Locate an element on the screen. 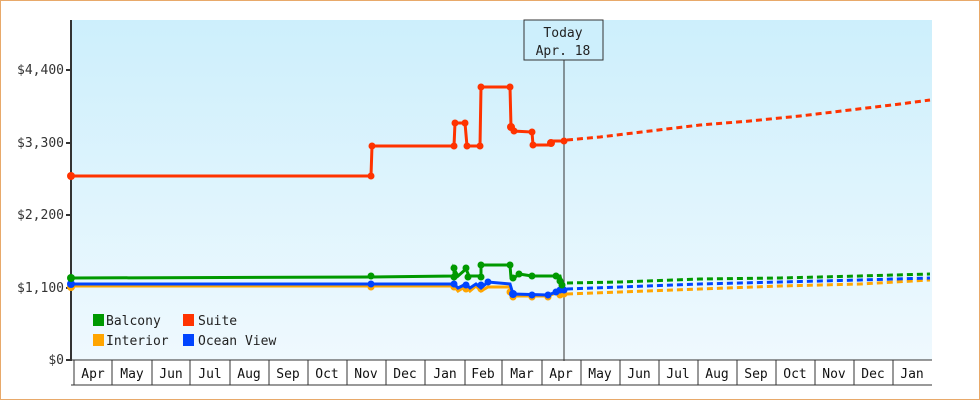 Image resolution: width=980 pixels, height=400 pixels. legend-swatch-interior is located at coordinates (98, 340).